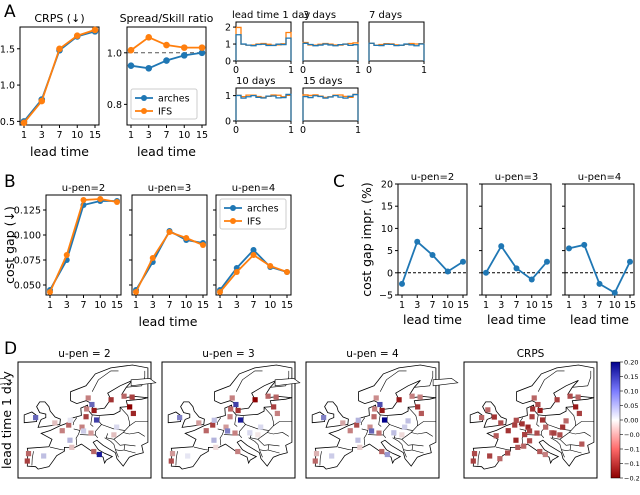 The height and width of the screenshot is (495, 640). I want to click on impr-ylabel: cost gap impr. (%), so click(366, 239).